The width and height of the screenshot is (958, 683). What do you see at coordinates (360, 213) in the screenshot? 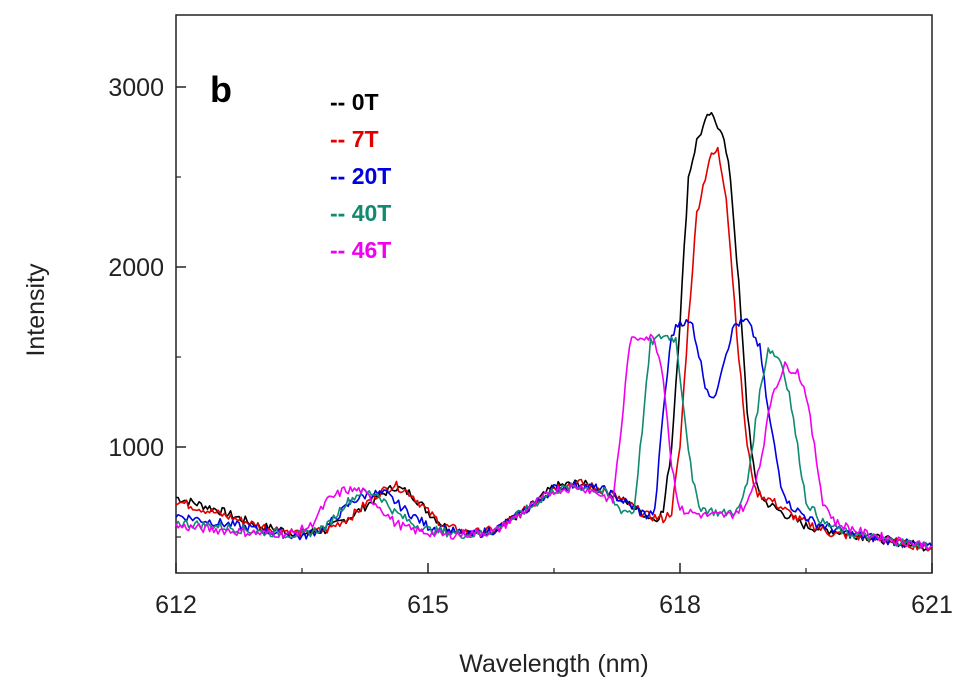
I see `legend-entry: -- 40T` at bounding box center [360, 213].